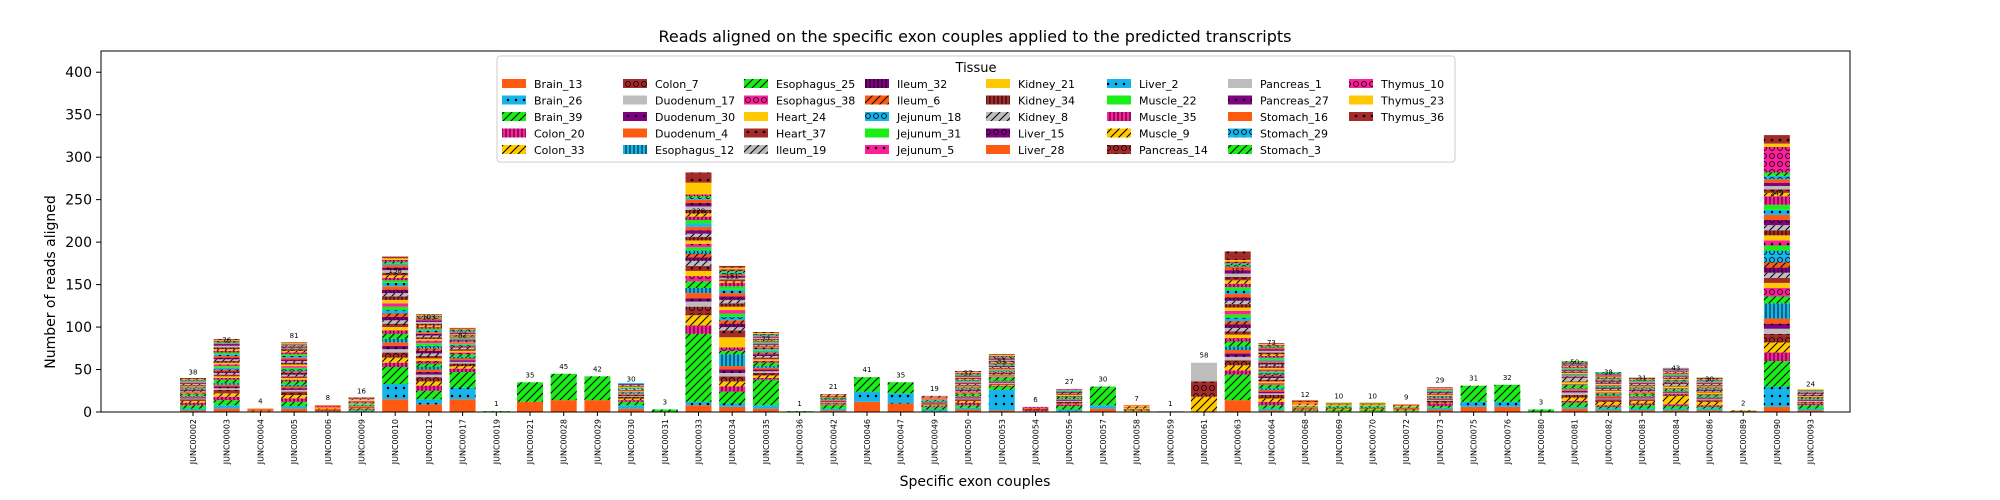 Image resolution: width=2000 pixels, height=500 pixels. I want to click on bar-total-label: 29, so click(1439, 380).